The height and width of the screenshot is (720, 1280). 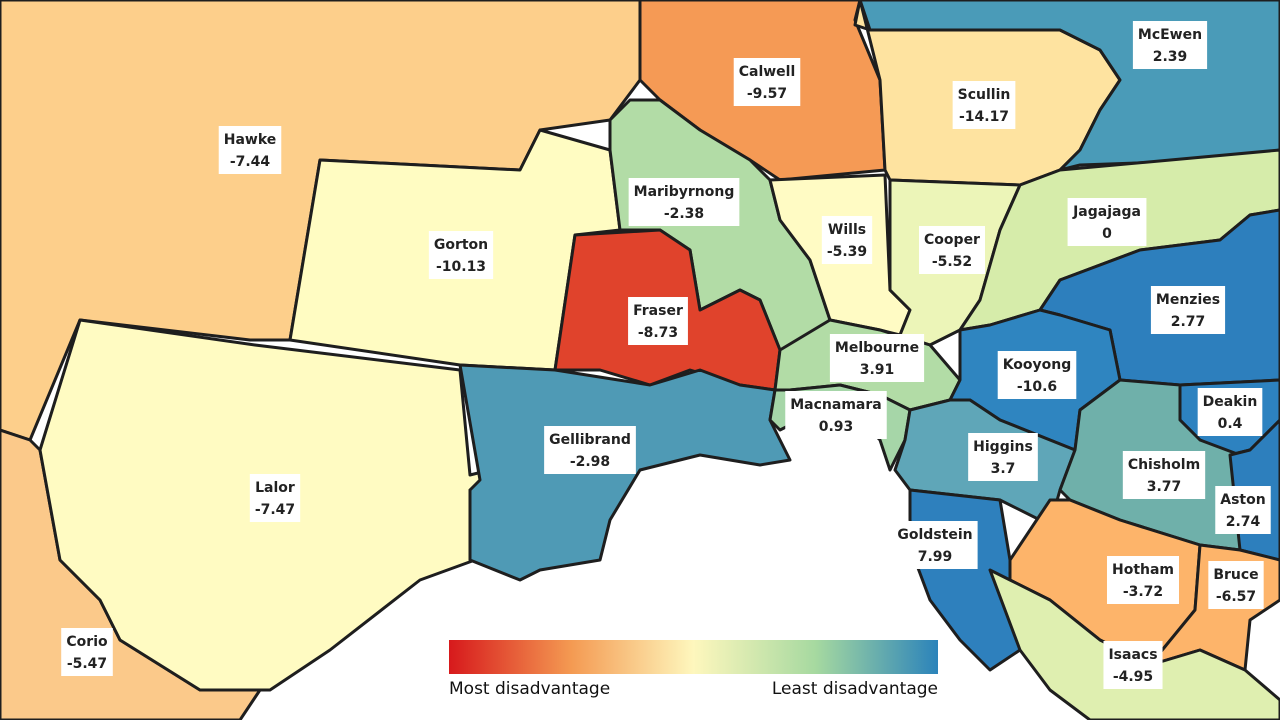 What do you see at coordinates (1003, 469) in the screenshot?
I see `region-value: 3.7` at bounding box center [1003, 469].